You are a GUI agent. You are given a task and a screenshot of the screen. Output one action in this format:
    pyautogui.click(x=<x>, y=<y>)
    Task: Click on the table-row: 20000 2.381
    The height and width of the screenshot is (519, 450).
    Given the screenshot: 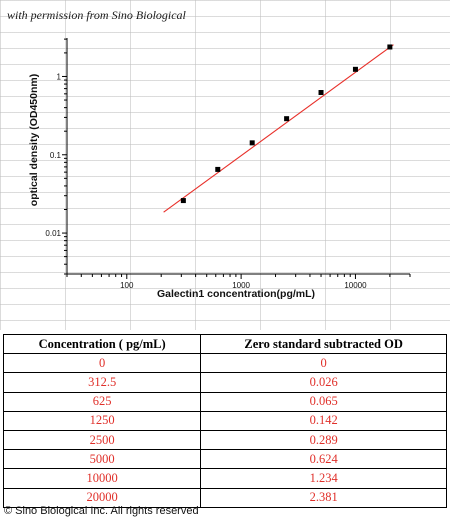 What is the action you would take?
    pyautogui.click(x=224, y=497)
    